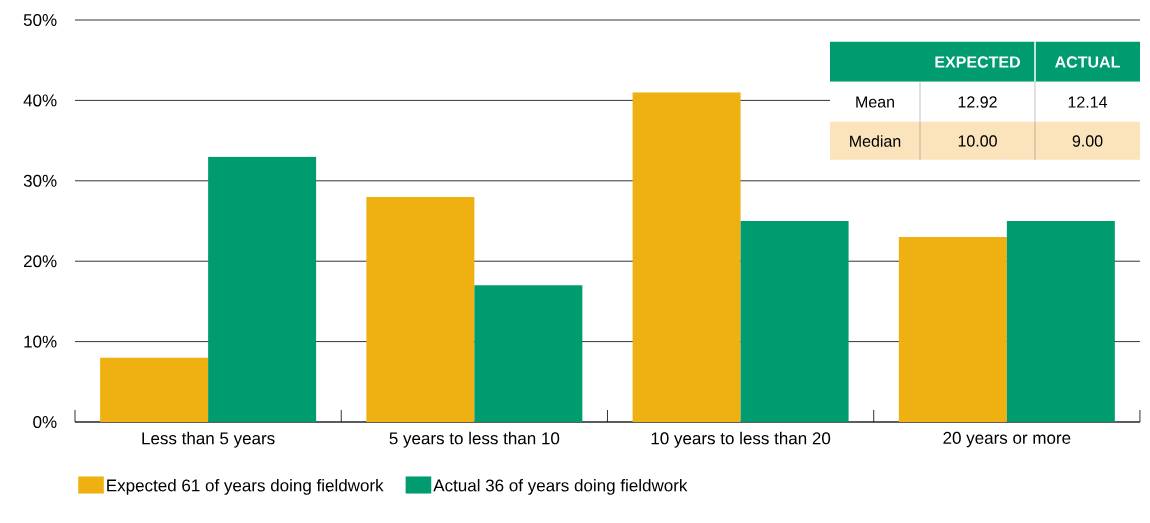 This screenshot has height=523, width=1150. Describe the element at coordinates (977, 102) in the screenshot. I see `annotation: 12.92` at that location.